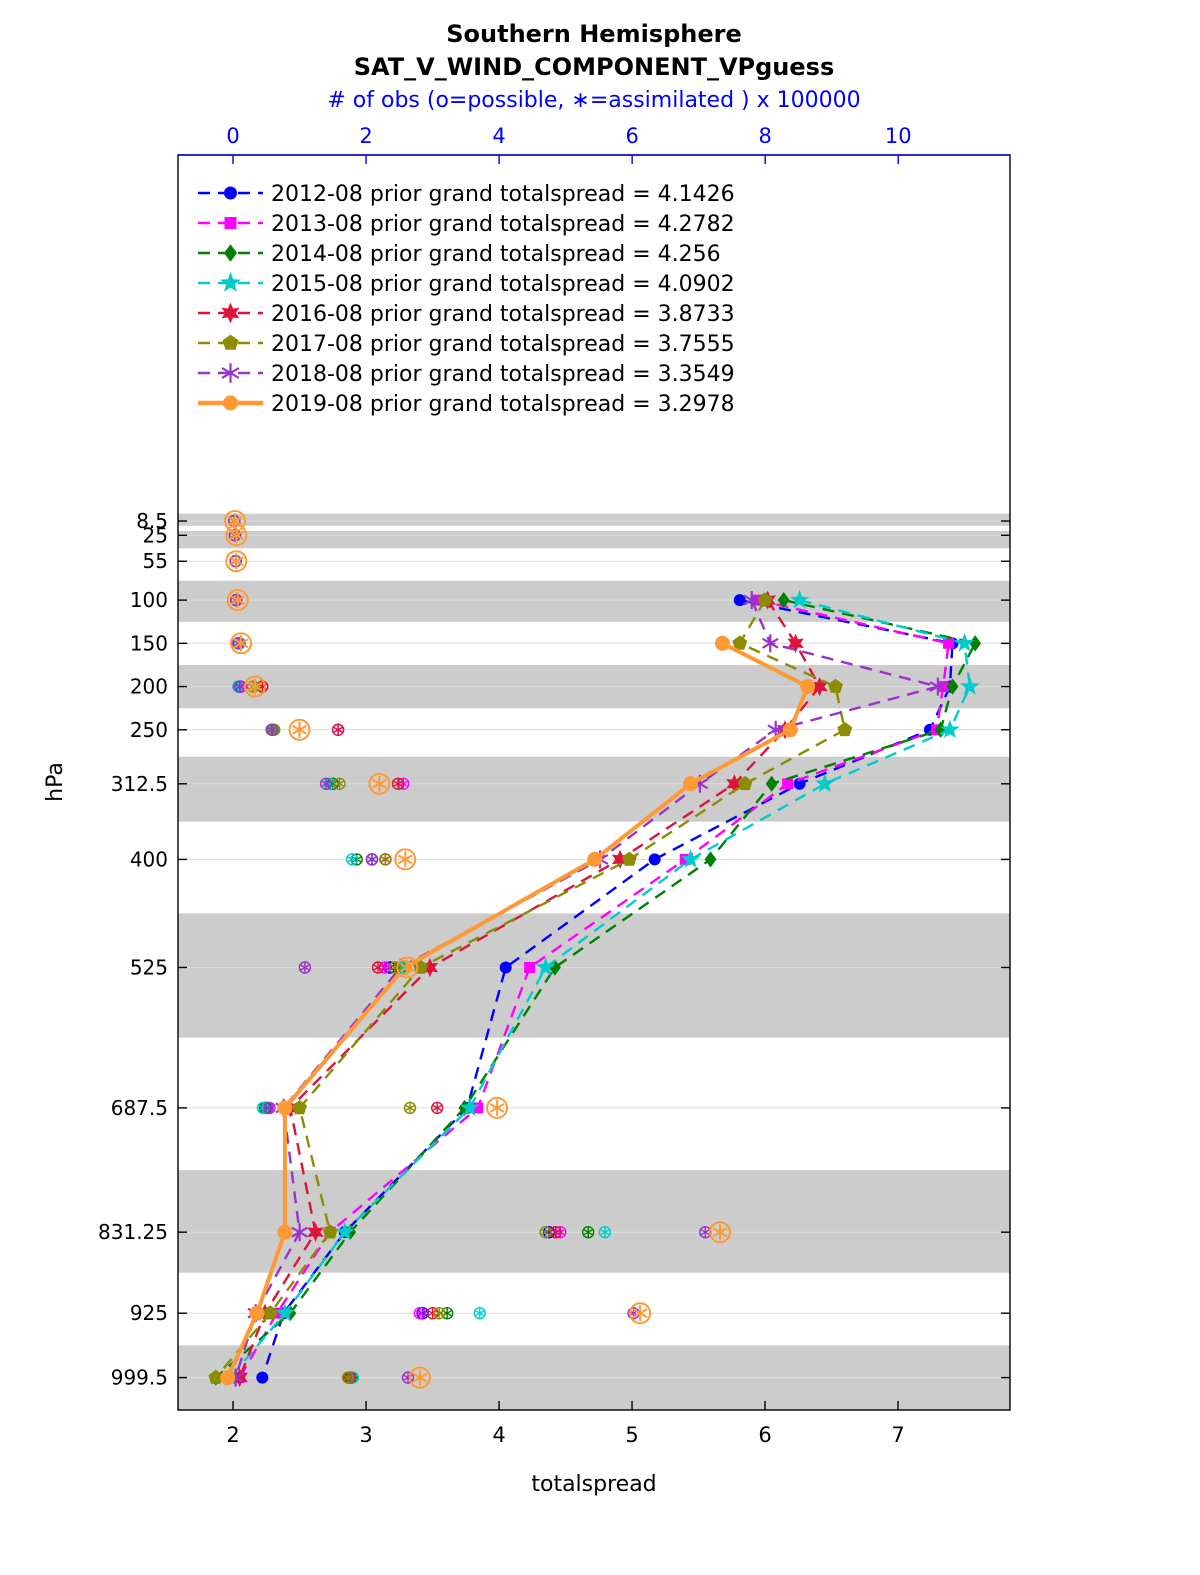 The height and width of the screenshot is (1575, 1200). I want to click on bottom-tick-label: 2, so click(232, 1435).